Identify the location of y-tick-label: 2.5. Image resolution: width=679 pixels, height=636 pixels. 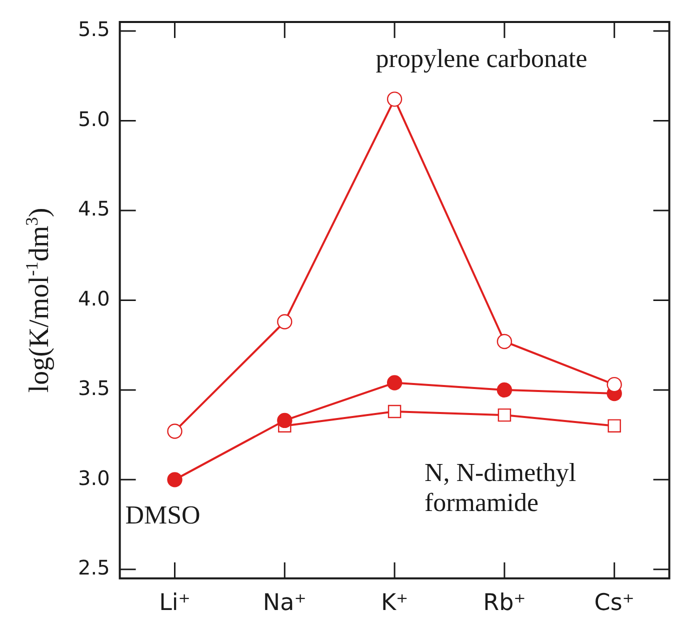
(94, 568).